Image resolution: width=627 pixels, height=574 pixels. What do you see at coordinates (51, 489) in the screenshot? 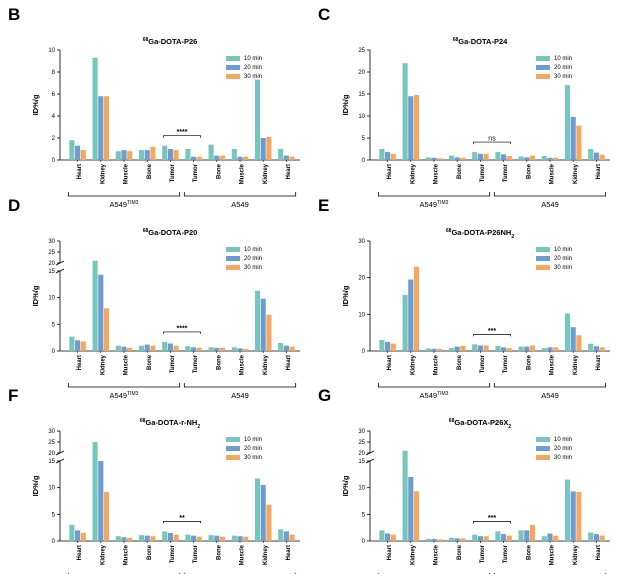
I see `y-tick-label: 10` at bounding box center [51, 489].